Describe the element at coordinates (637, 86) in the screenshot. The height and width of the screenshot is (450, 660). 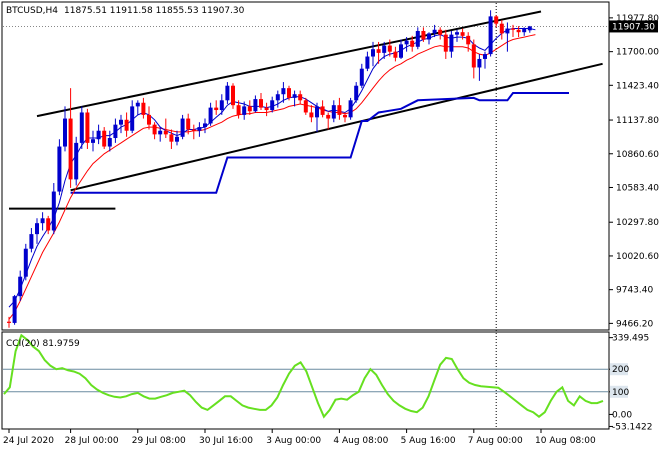
I see `price-tick-label: 11423.40` at that location.